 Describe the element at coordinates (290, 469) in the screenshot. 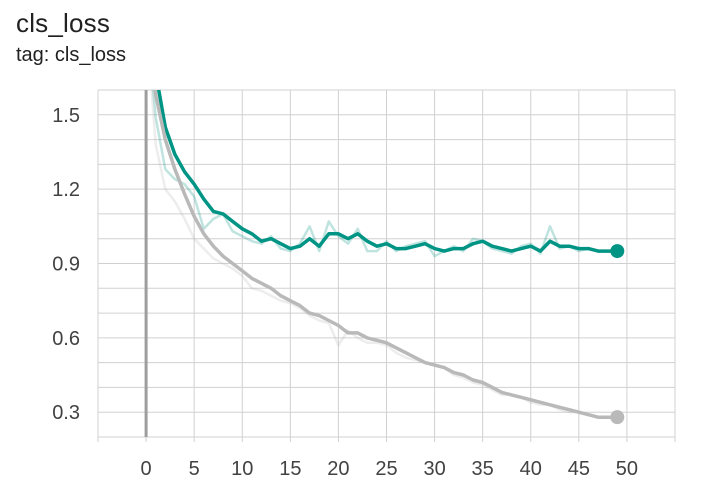

I see `x-tick-label: 15` at that location.